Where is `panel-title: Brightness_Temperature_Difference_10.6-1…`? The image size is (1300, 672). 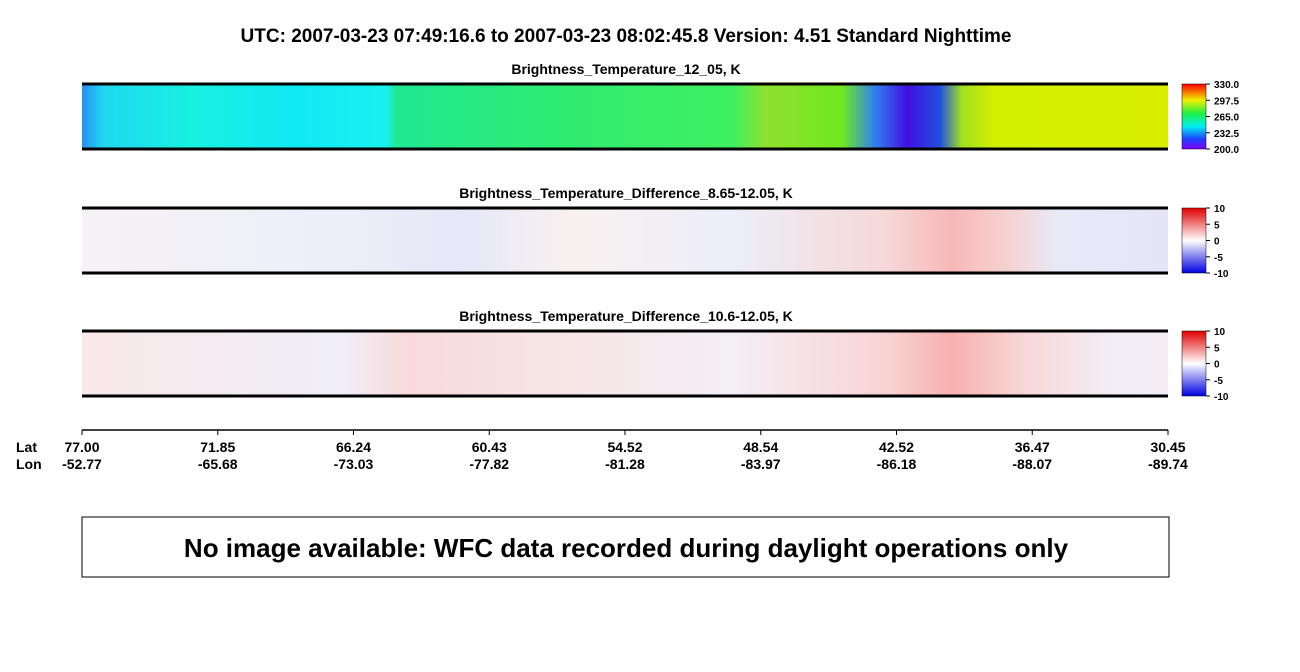
panel-title: Brightness_Temperature_Difference_10.6-1… is located at coordinates (626, 316).